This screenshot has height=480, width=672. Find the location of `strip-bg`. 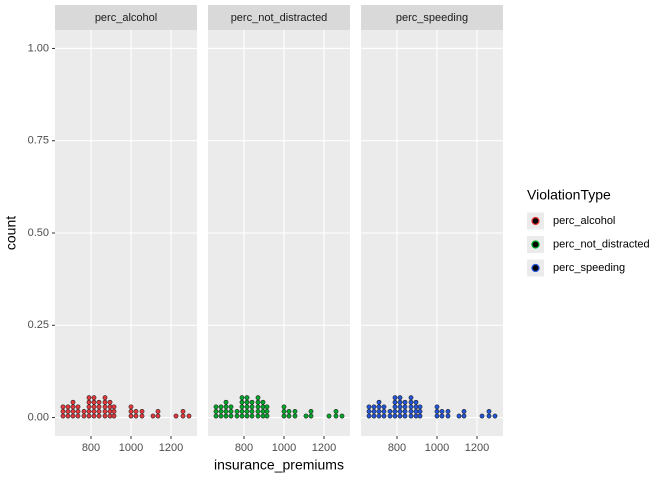

strip-bg is located at coordinates (432, 17).